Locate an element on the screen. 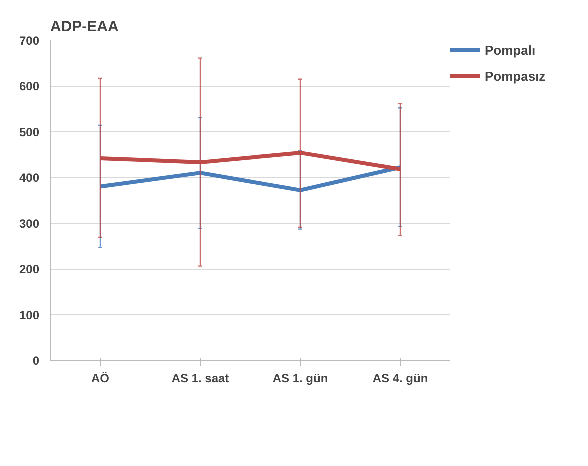  y-tick-label: 600 is located at coordinates (29, 87).